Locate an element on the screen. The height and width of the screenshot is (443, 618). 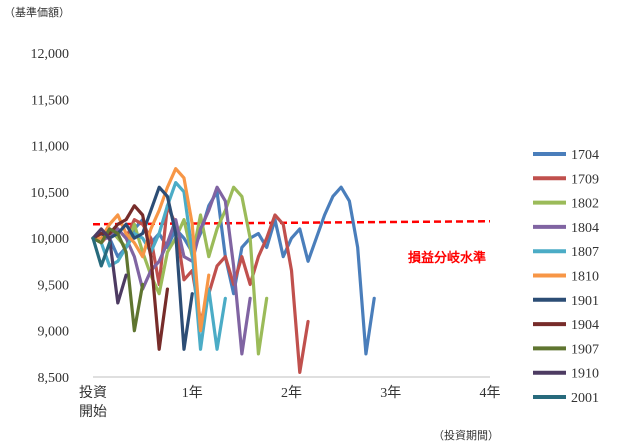
legend-label: 1804 is located at coordinates (585, 228).